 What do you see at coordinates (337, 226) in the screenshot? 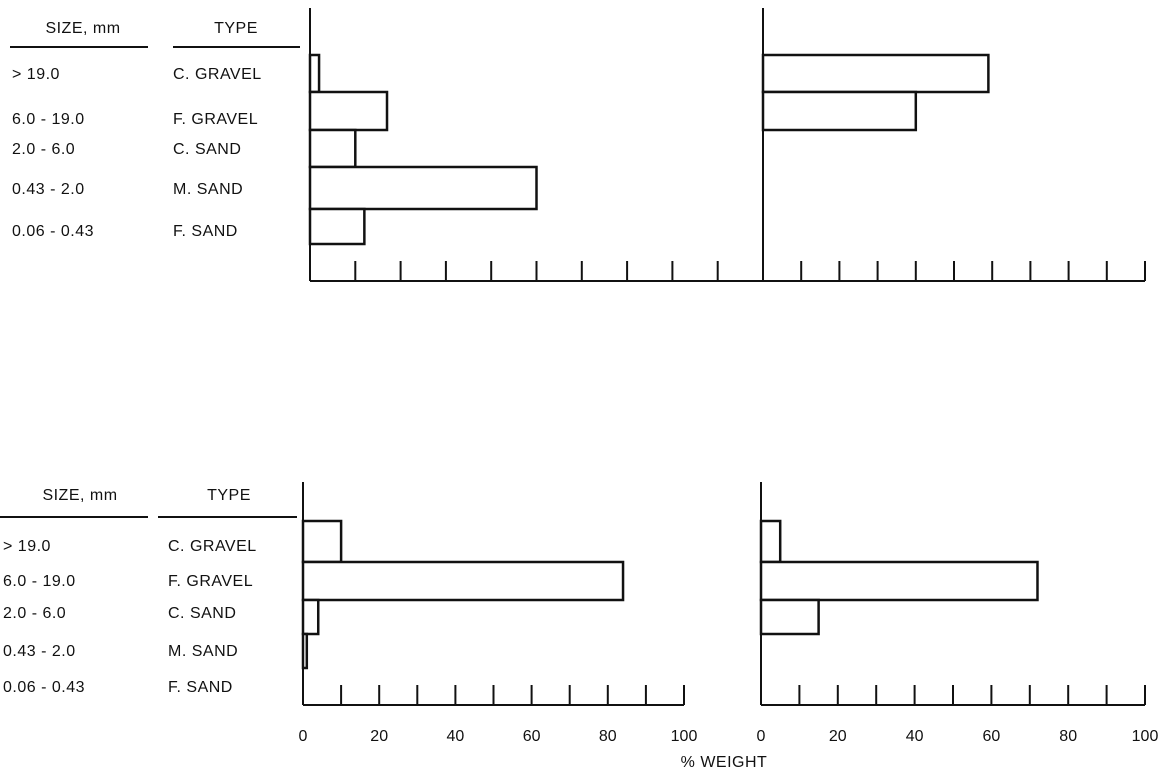
I see `bar-f-sand` at bounding box center [337, 226].